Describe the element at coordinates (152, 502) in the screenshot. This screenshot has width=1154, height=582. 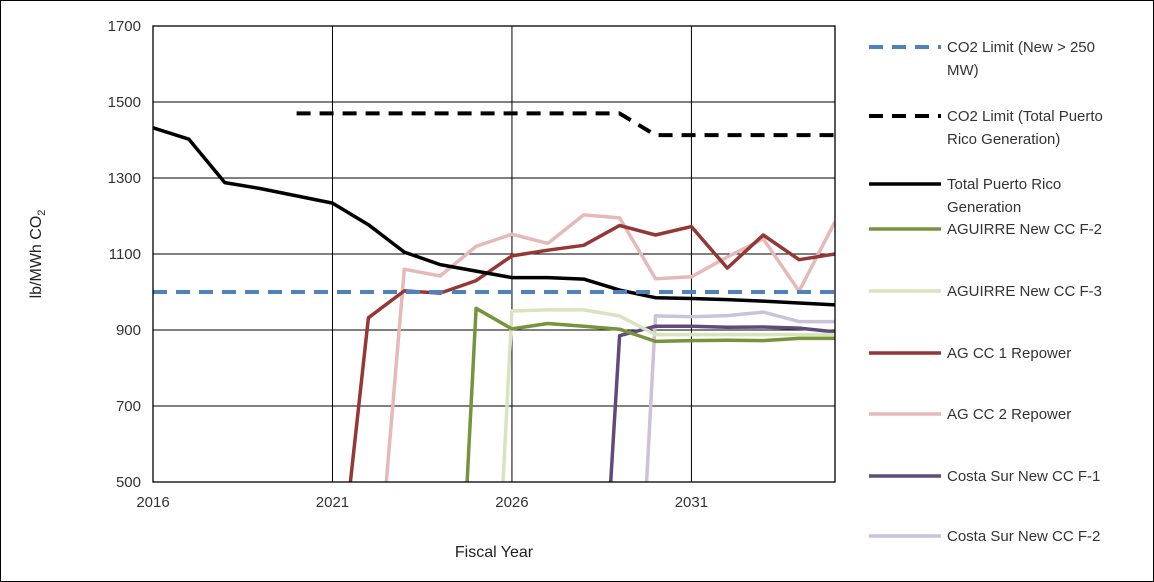
I see `x-tick-label: 2016` at that location.